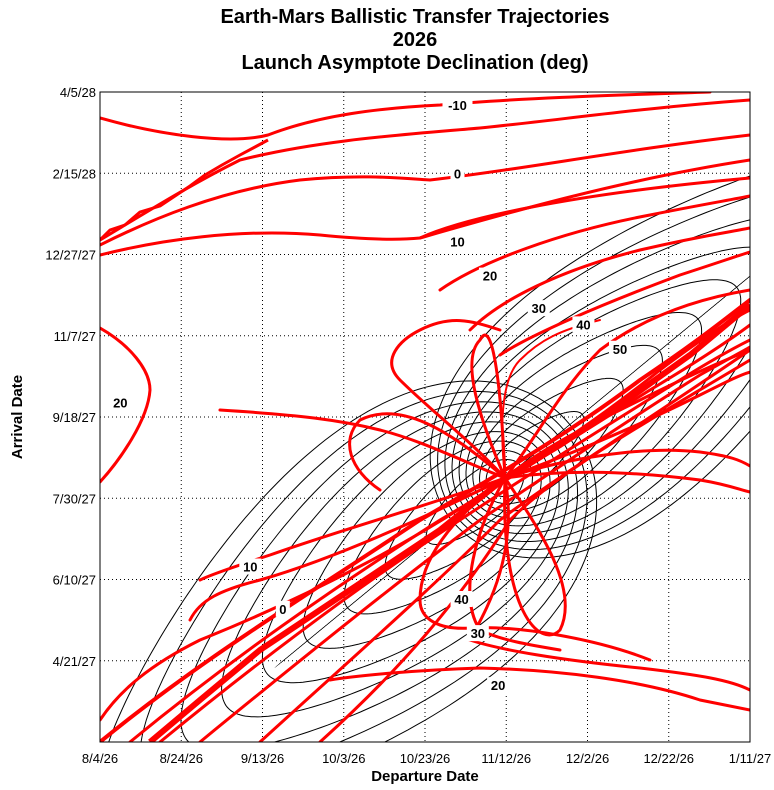  Describe the element at coordinates (262, 758) in the screenshot. I see `x-tick-label: 9/13/26` at that location.